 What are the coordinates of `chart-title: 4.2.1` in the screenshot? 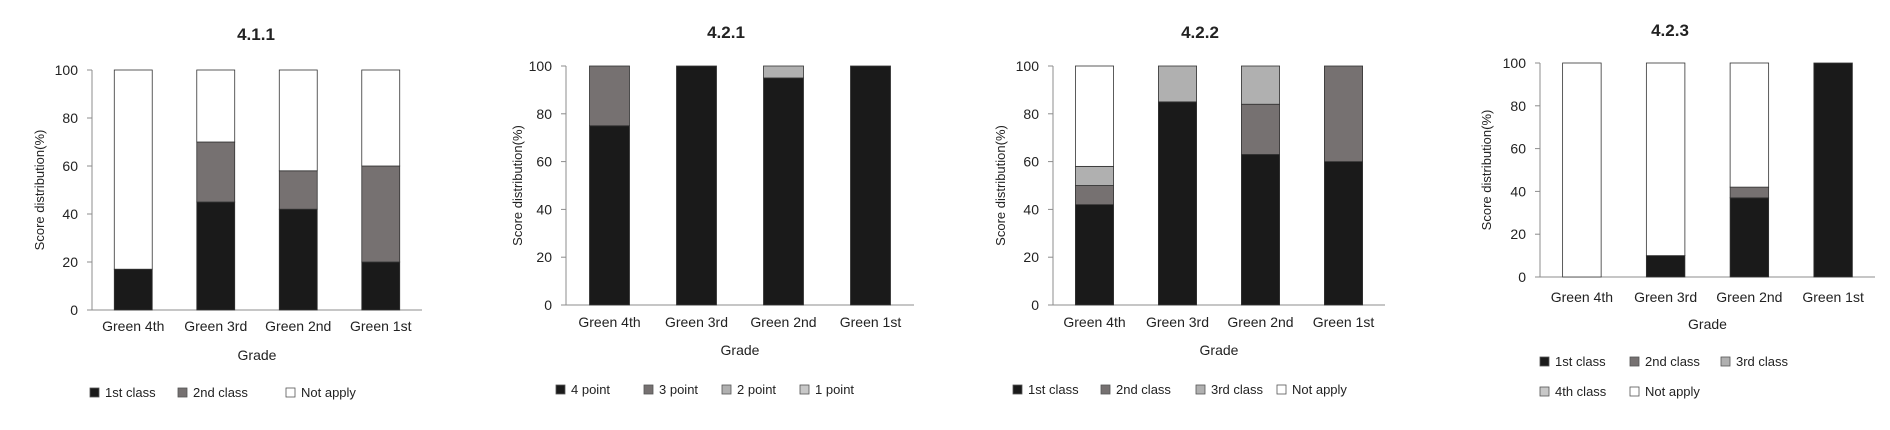 It's located at (726, 32).